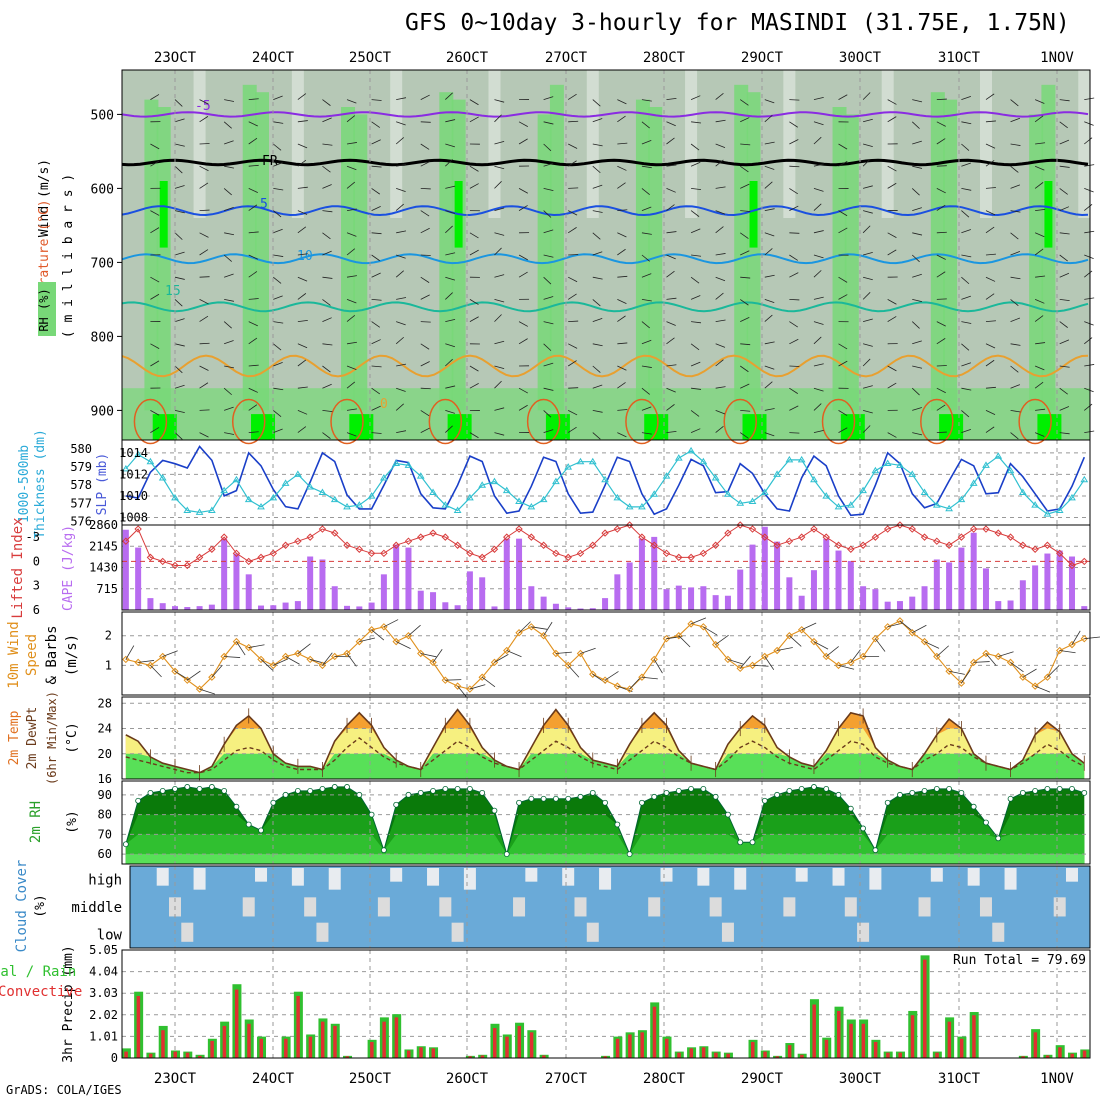 This screenshot has height=1104, width=1100. I want to click on ylabel-precip: 3hr Precip (mm), so click(68, 1003).